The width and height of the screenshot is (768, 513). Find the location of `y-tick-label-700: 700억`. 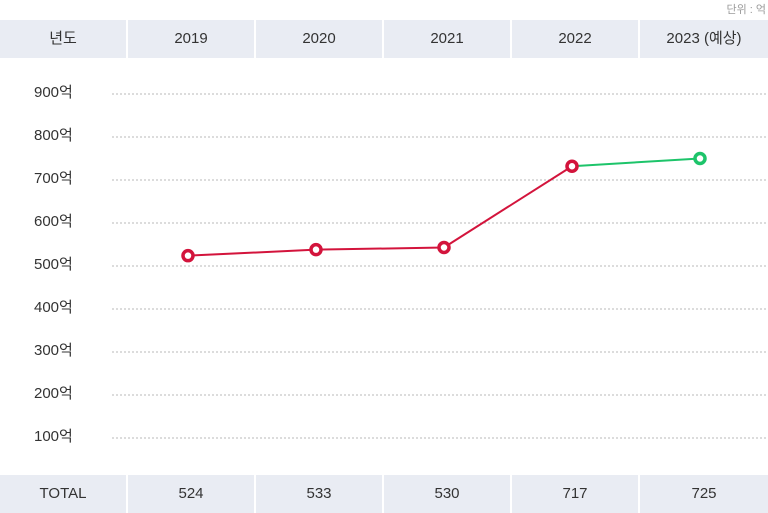

y-tick-label-700: 700억 is located at coordinates (53, 178).